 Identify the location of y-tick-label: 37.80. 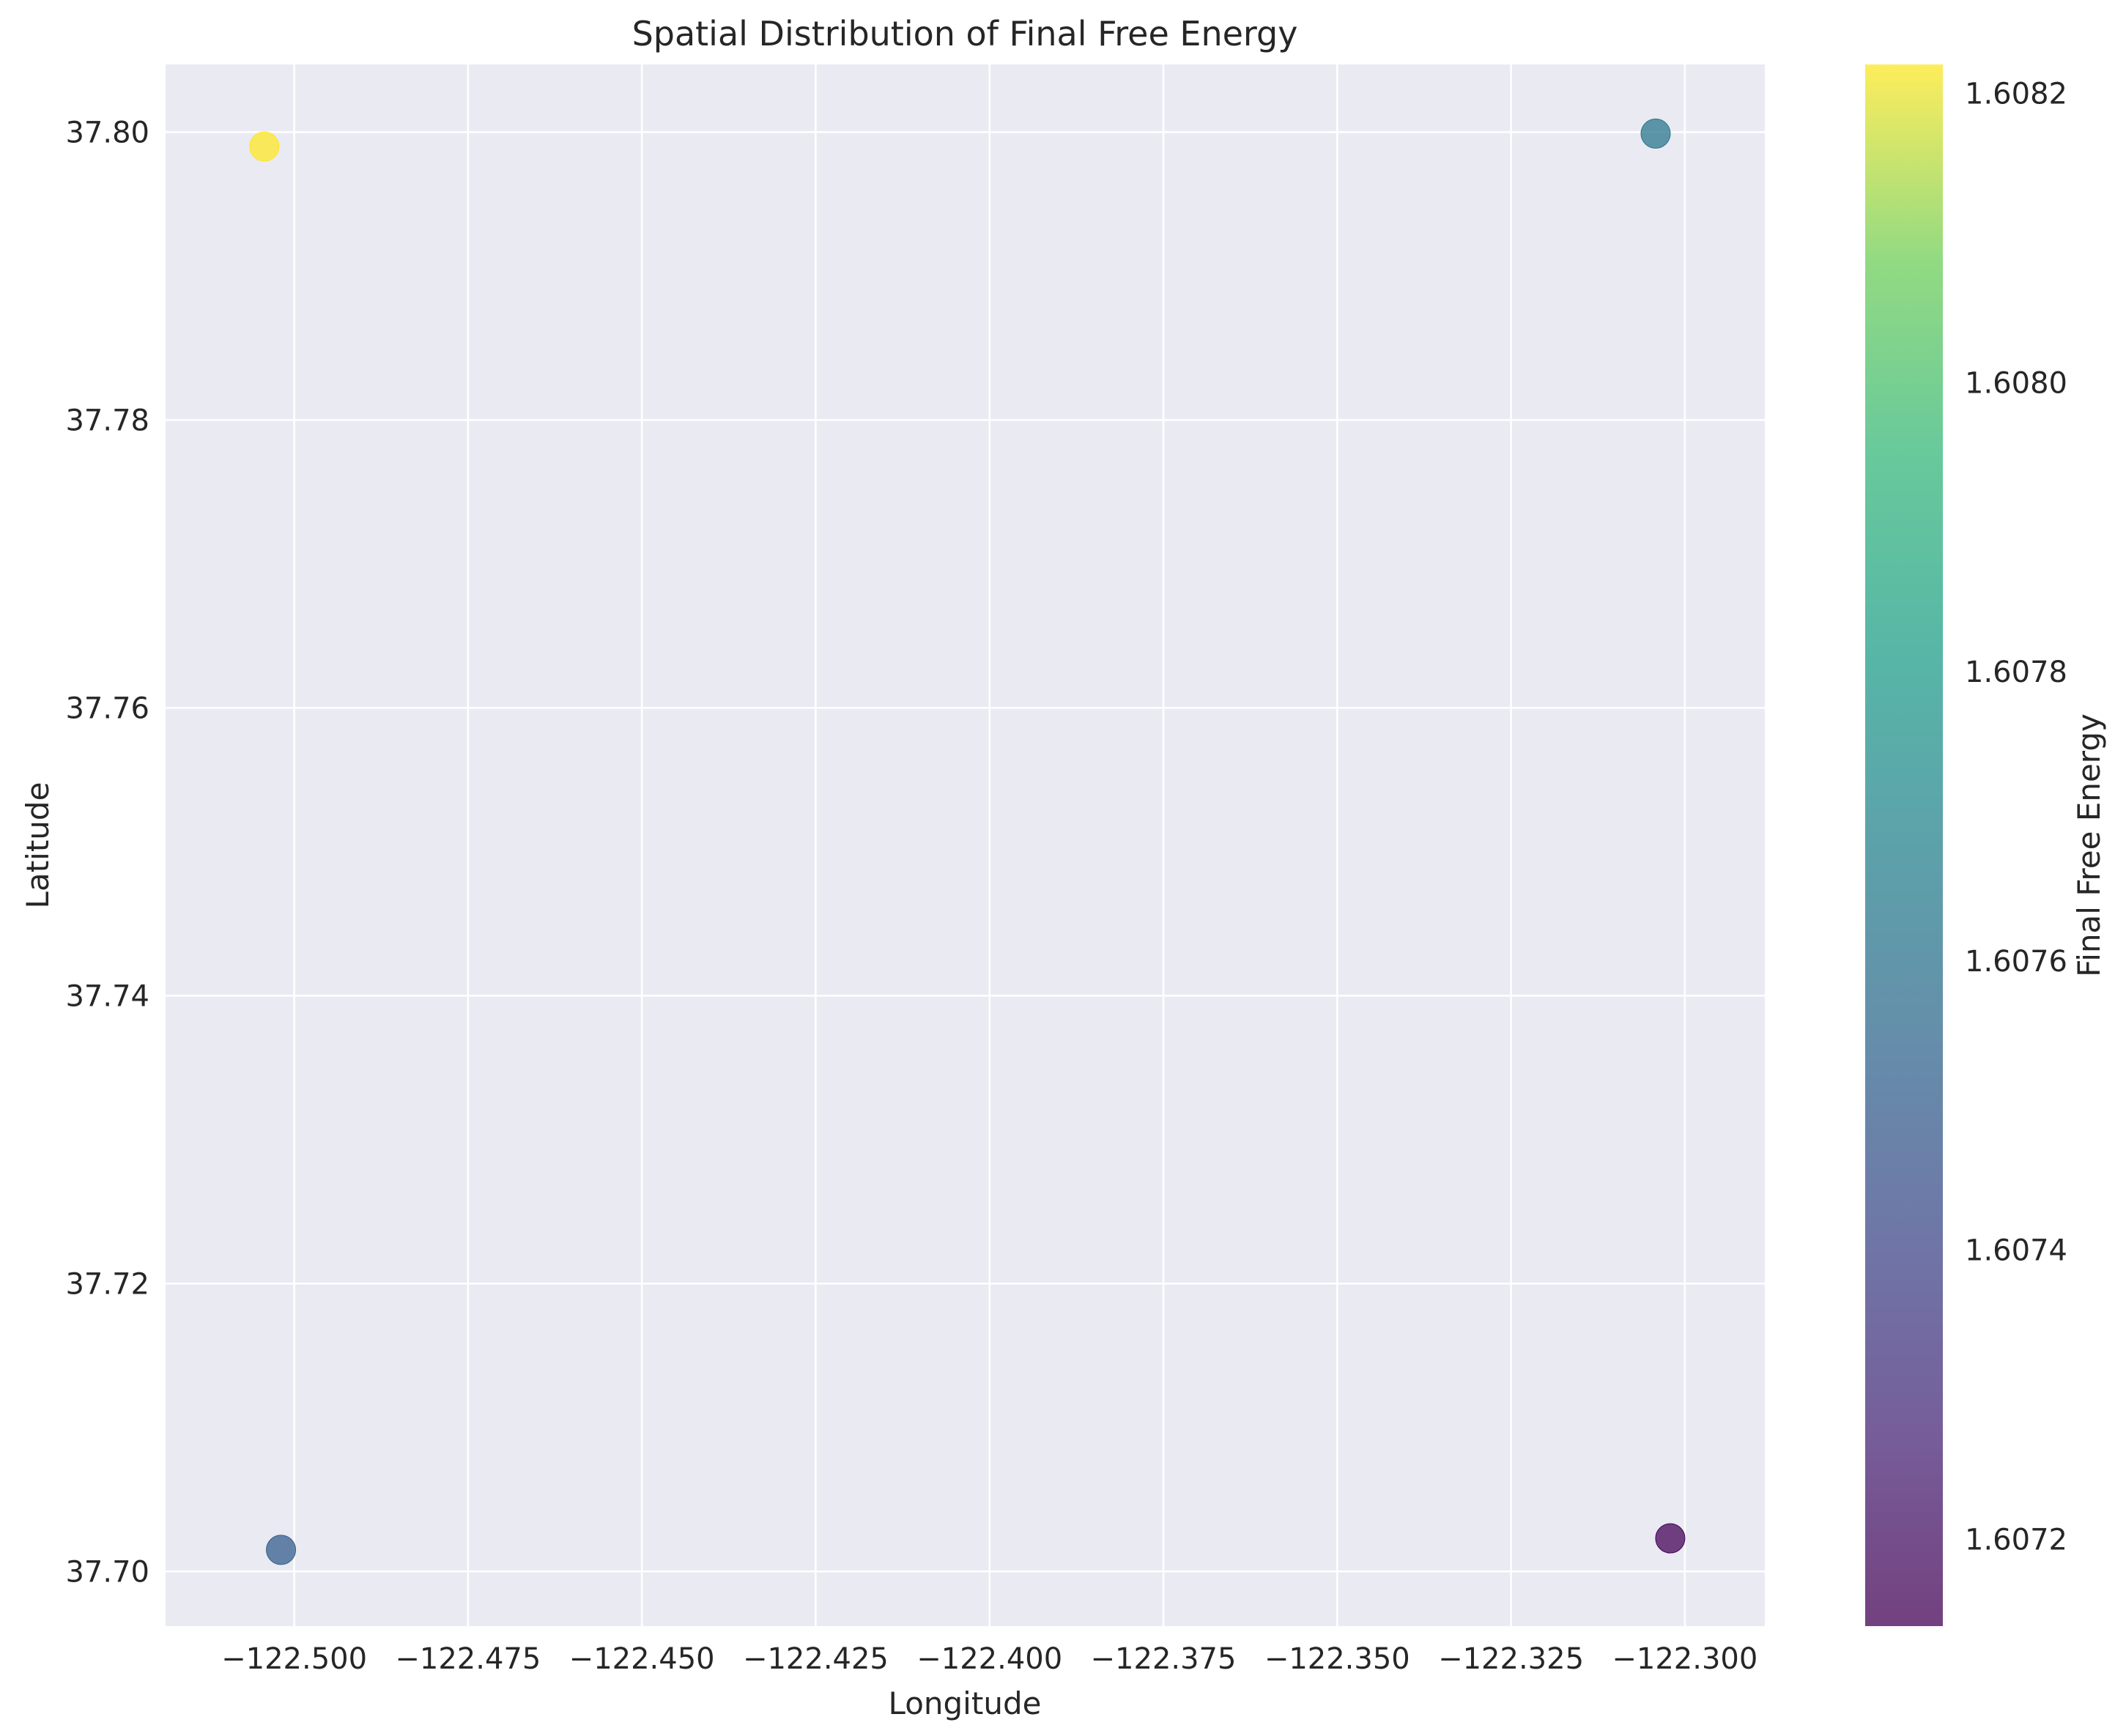
(107, 132).